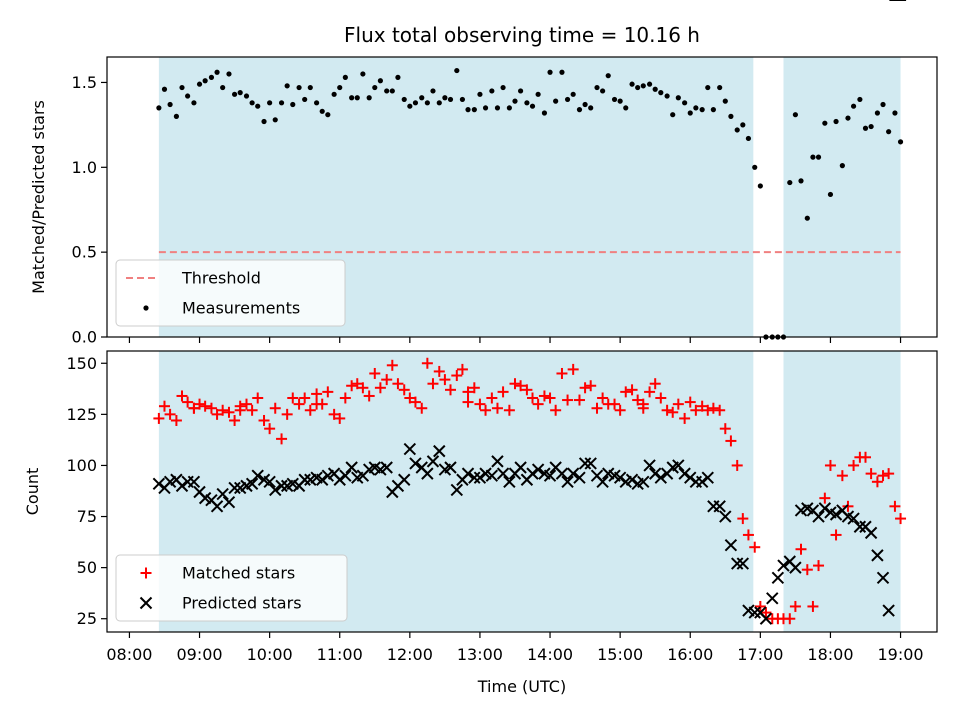 The height and width of the screenshot is (720, 960). I want to click on x-tick-label: 16:00, so click(690, 654).